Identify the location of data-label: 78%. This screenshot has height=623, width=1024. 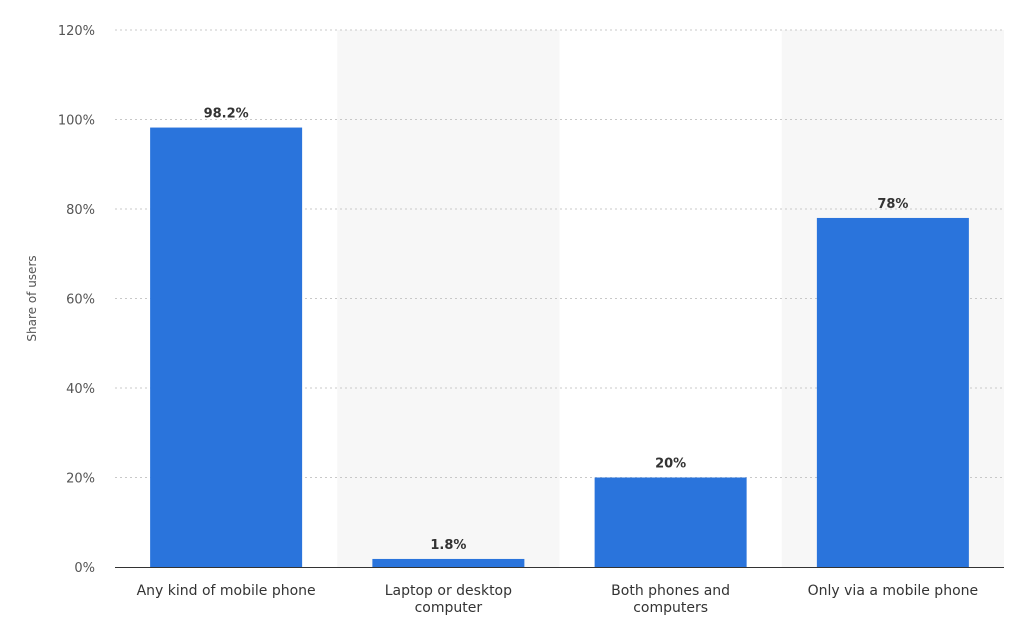
(892, 204).